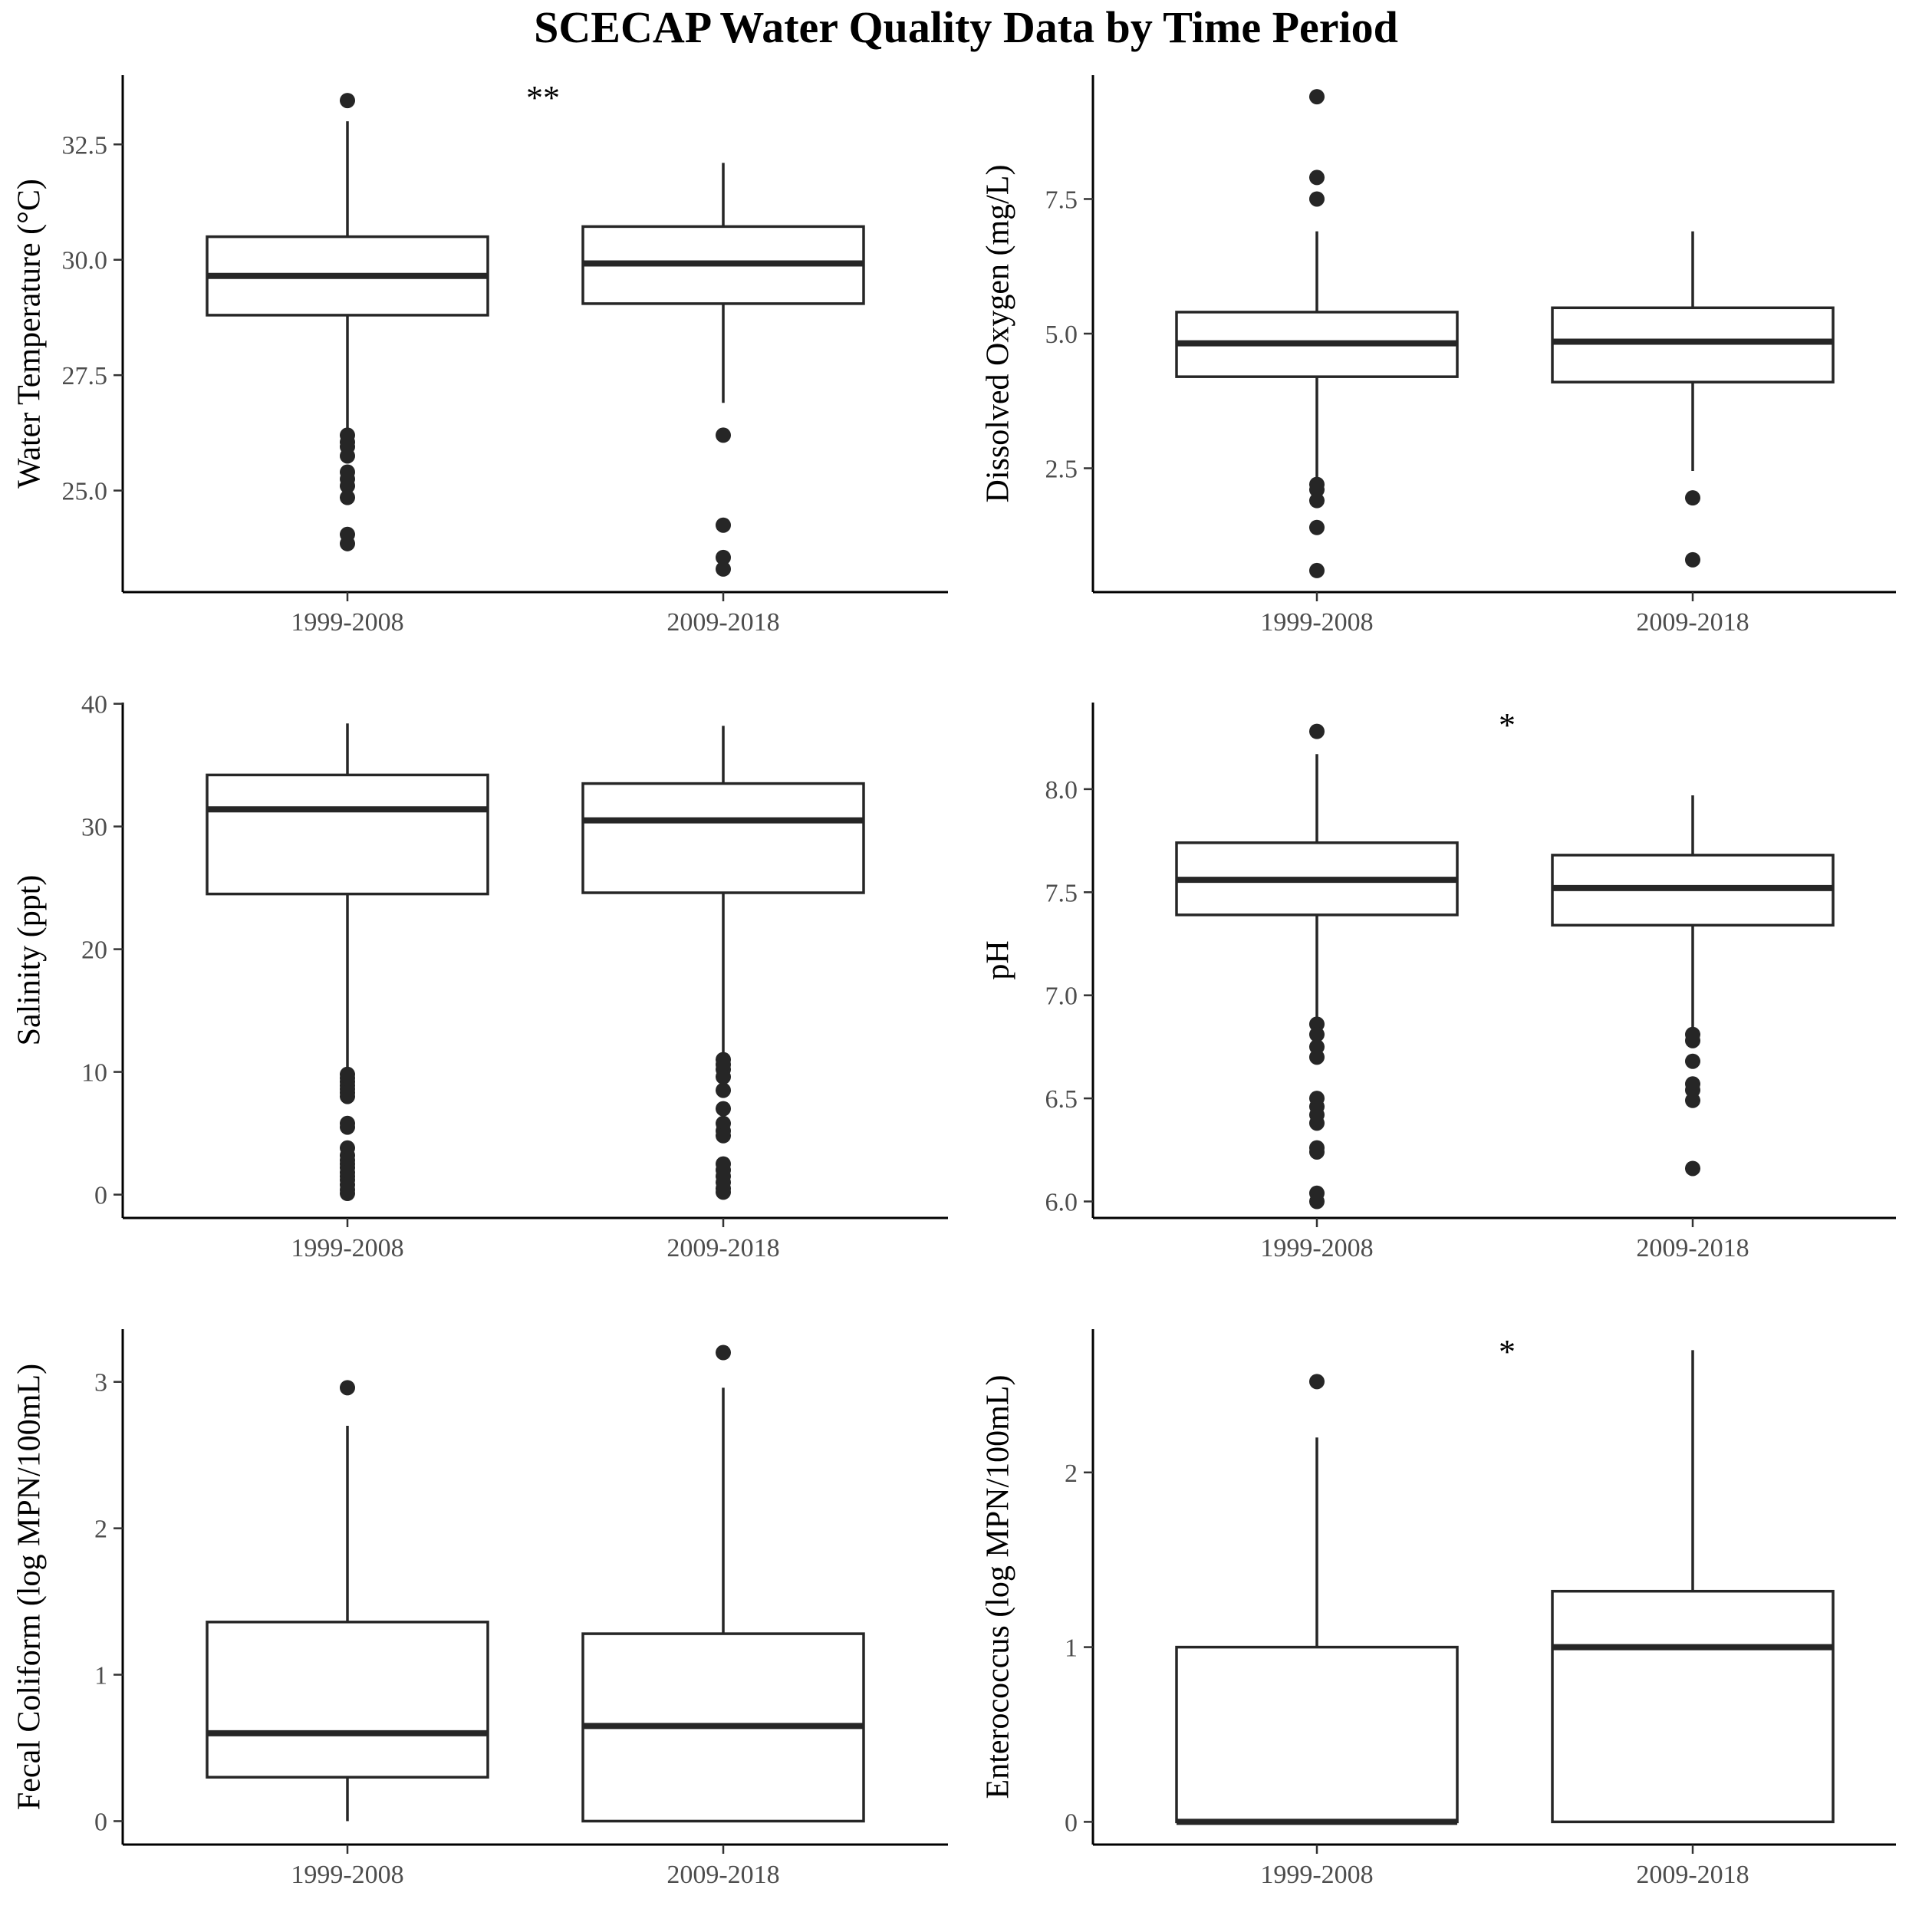 This screenshot has width=1932, height=1932. Describe the element at coordinates (998, 1587) in the screenshot. I see `y-axis-label: Enterococcus (log MPN/100mL)` at that location.